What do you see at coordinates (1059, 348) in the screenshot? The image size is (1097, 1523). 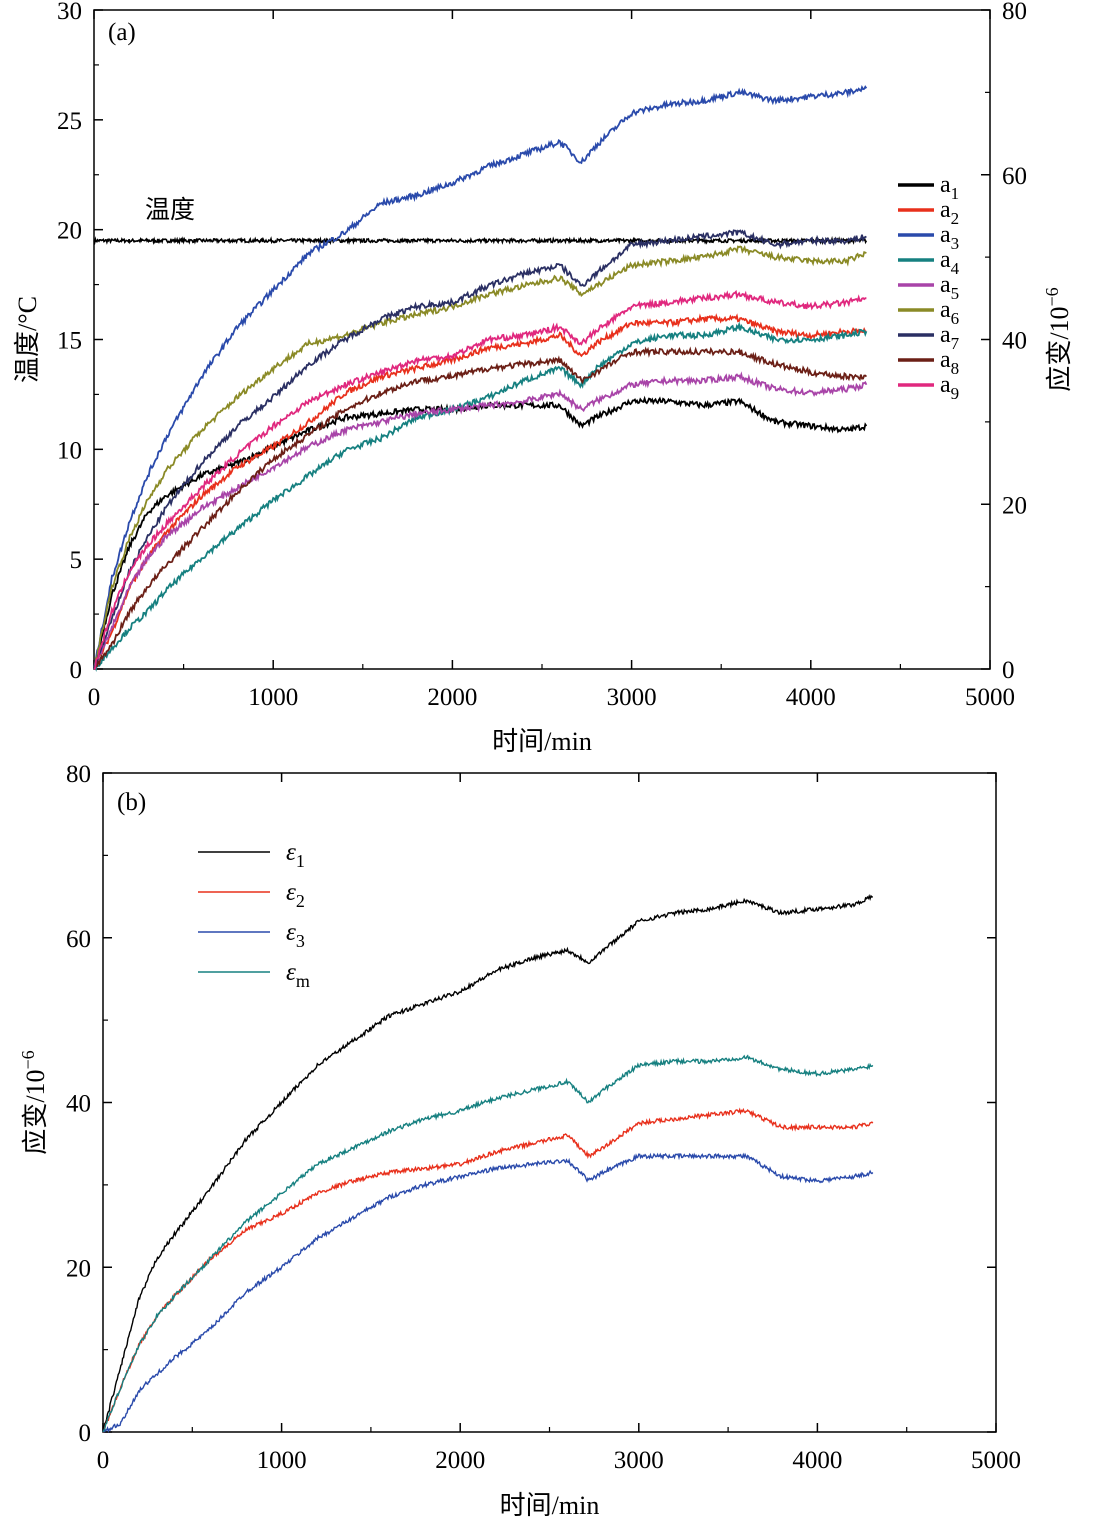 I see `y-axis-label-right-a-base: 应变/10` at bounding box center [1059, 348].